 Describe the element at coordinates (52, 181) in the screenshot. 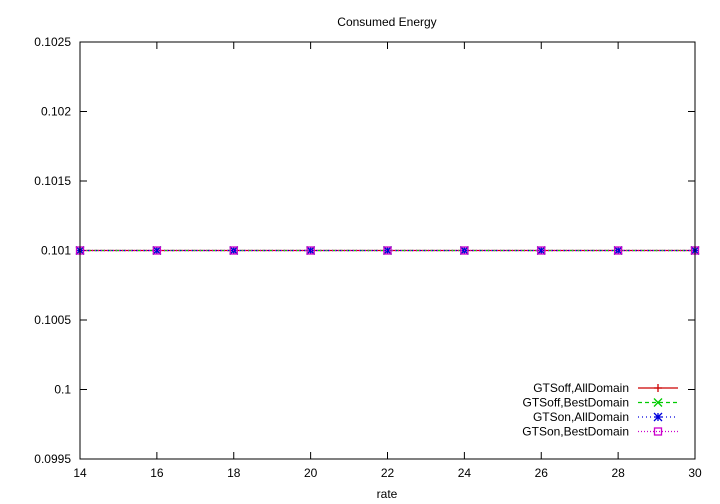

I see `y-tick-label: 0.1015` at that location.